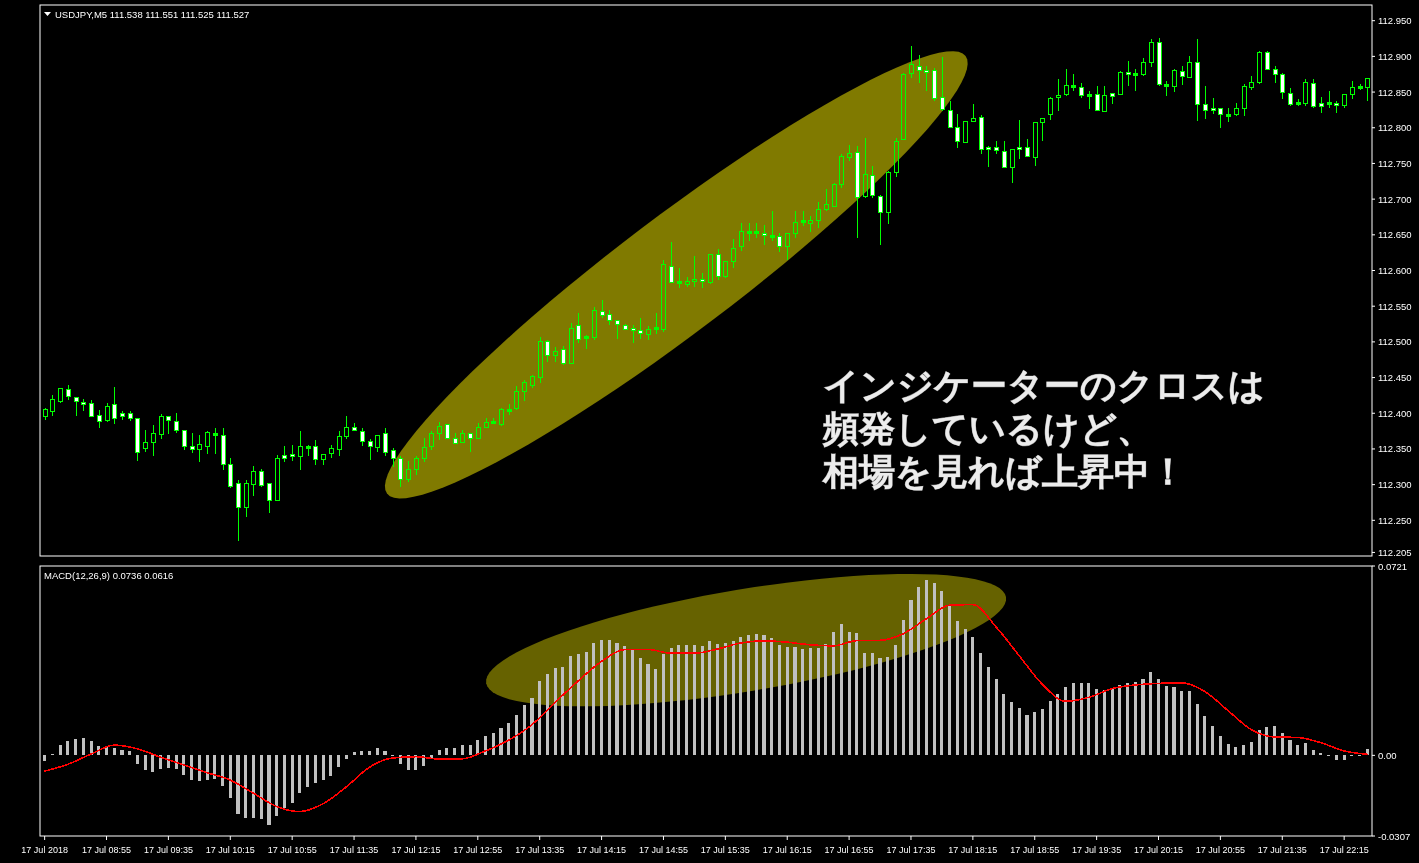 This screenshot has height=863, width=1419. What do you see at coordinates (1395, 485) in the screenshot?
I see `y-tick-label: 112.300` at bounding box center [1395, 485].